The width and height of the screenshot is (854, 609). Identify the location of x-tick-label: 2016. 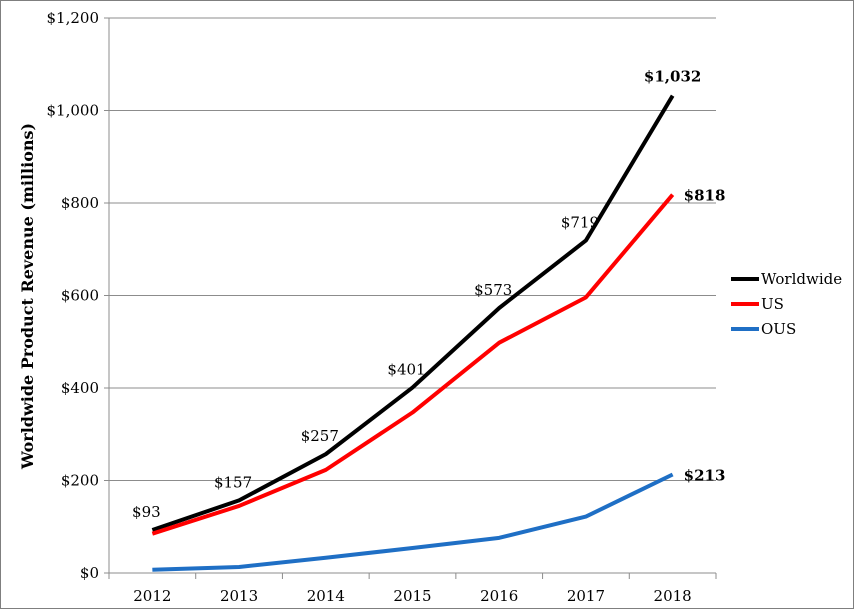
(499, 596).